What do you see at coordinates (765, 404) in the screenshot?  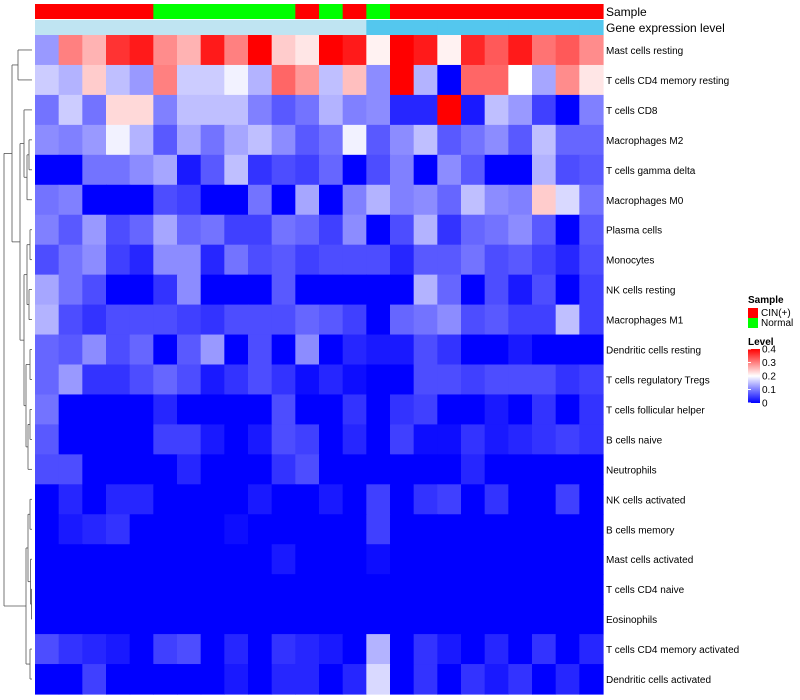 I see `legend-tick-label: 0` at bounding box center [765, 404].